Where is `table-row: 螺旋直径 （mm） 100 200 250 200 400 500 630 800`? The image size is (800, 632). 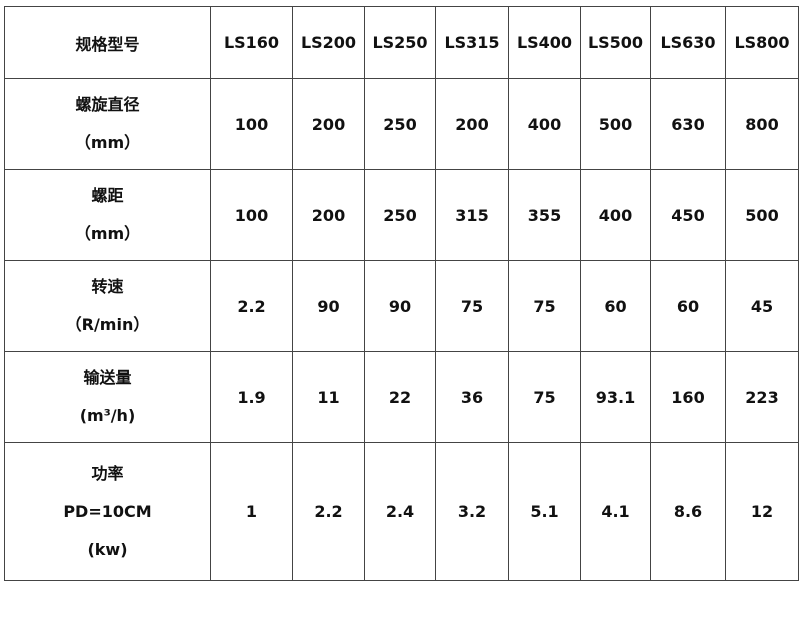
table-row: 螺旋直径 （mm） 100 200 250 200 400 500 630 800 is located at coordinates (401, 124).